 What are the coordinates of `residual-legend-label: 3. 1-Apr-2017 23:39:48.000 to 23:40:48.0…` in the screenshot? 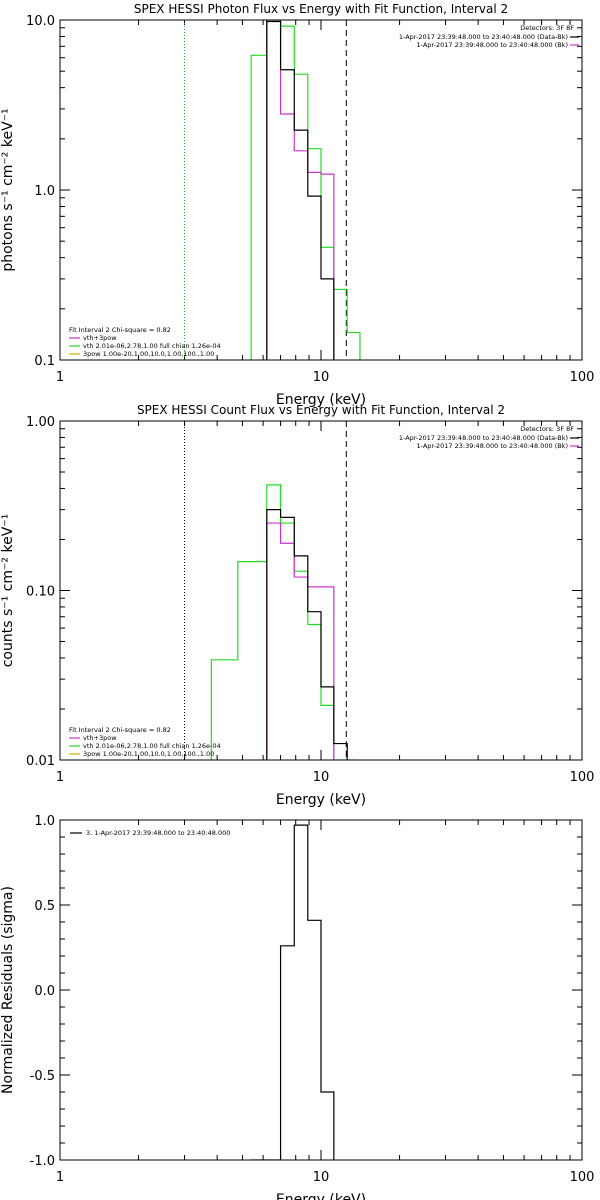 It's located at (158, 833).